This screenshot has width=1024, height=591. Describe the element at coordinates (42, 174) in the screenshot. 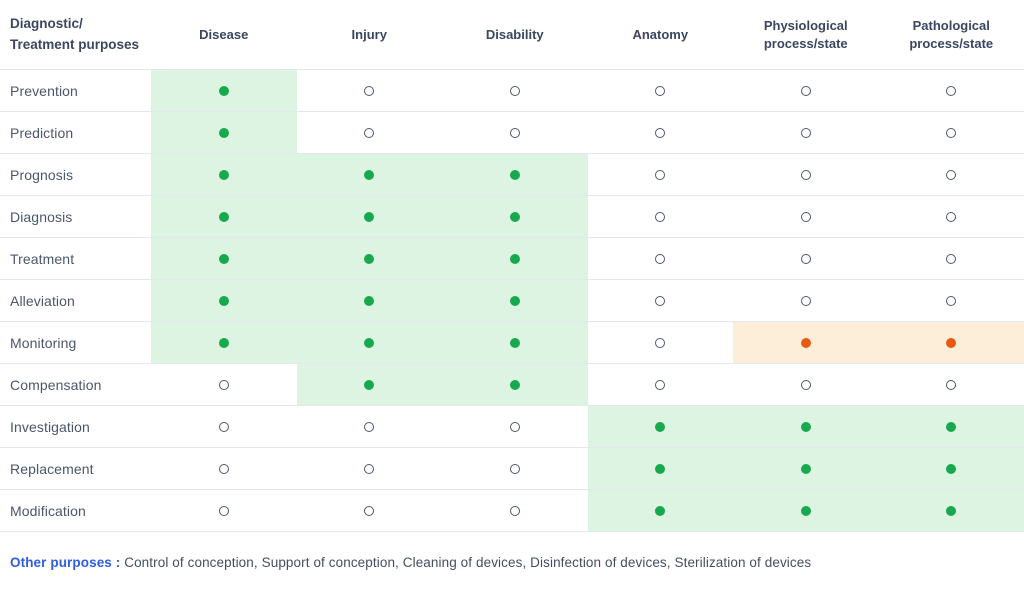

I see `row-label: Prognosis` at that location.